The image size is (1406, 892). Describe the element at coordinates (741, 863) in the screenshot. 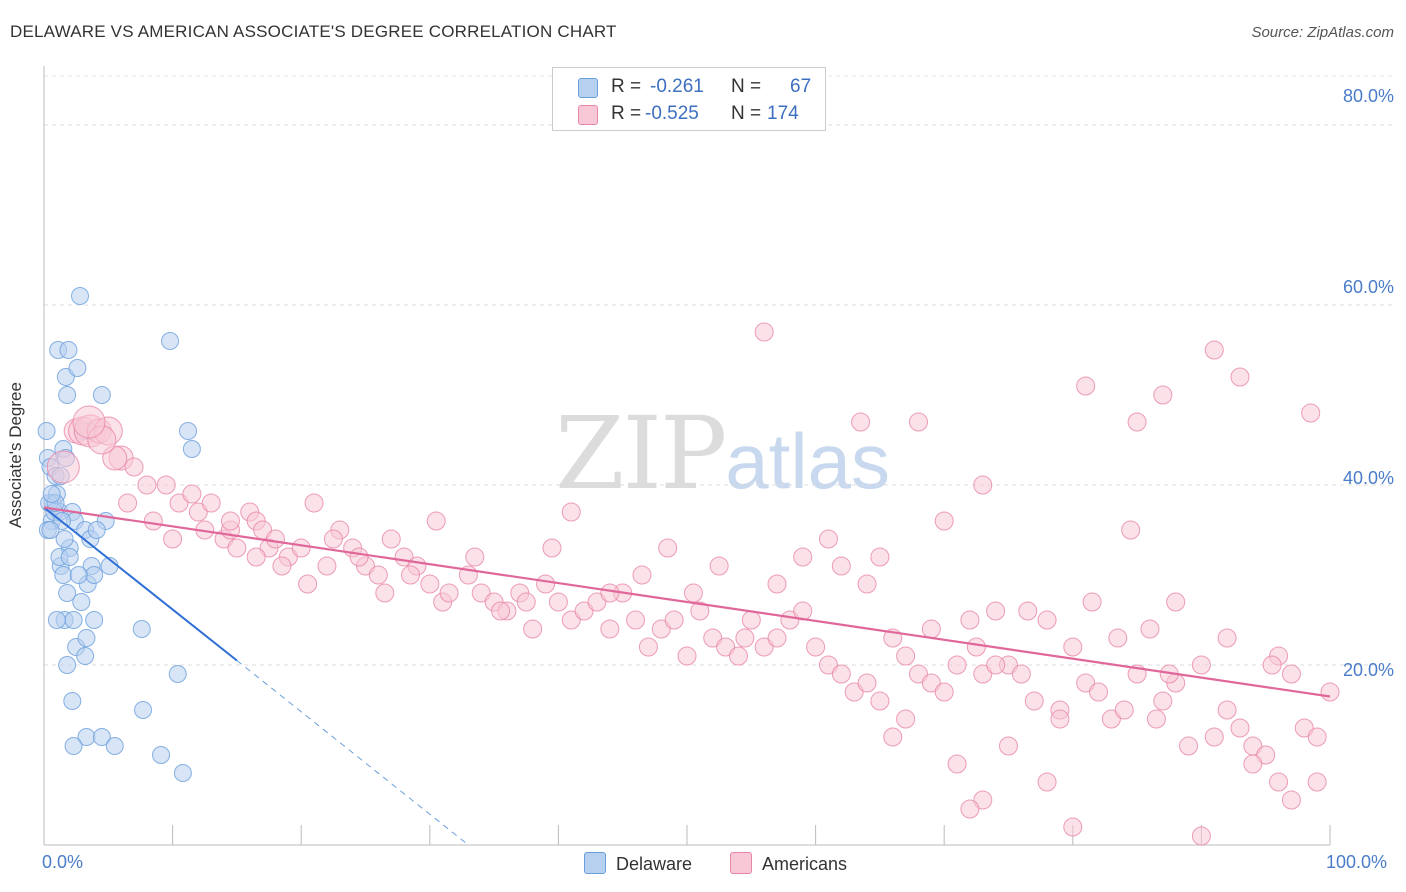

I see `bottom-legend-swatch-americans` at that location.